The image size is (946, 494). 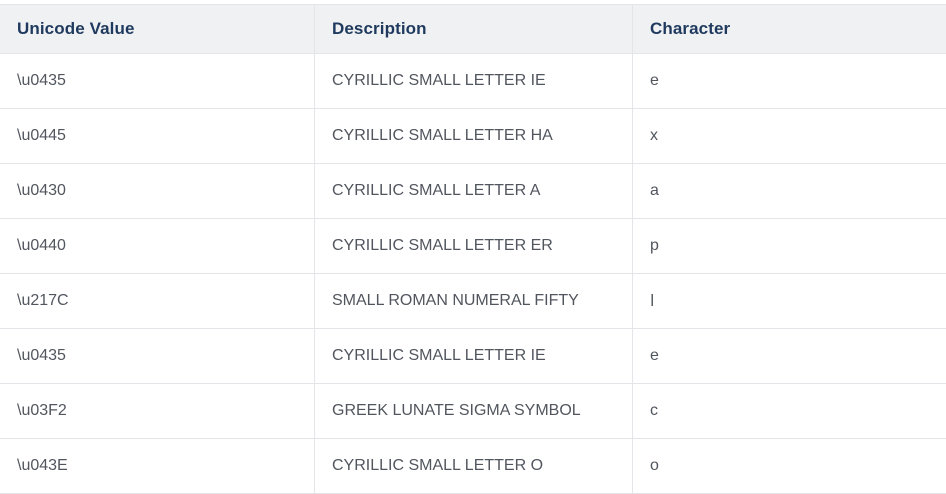 I want to click on character-cell: а, so click(x=654, y=190).